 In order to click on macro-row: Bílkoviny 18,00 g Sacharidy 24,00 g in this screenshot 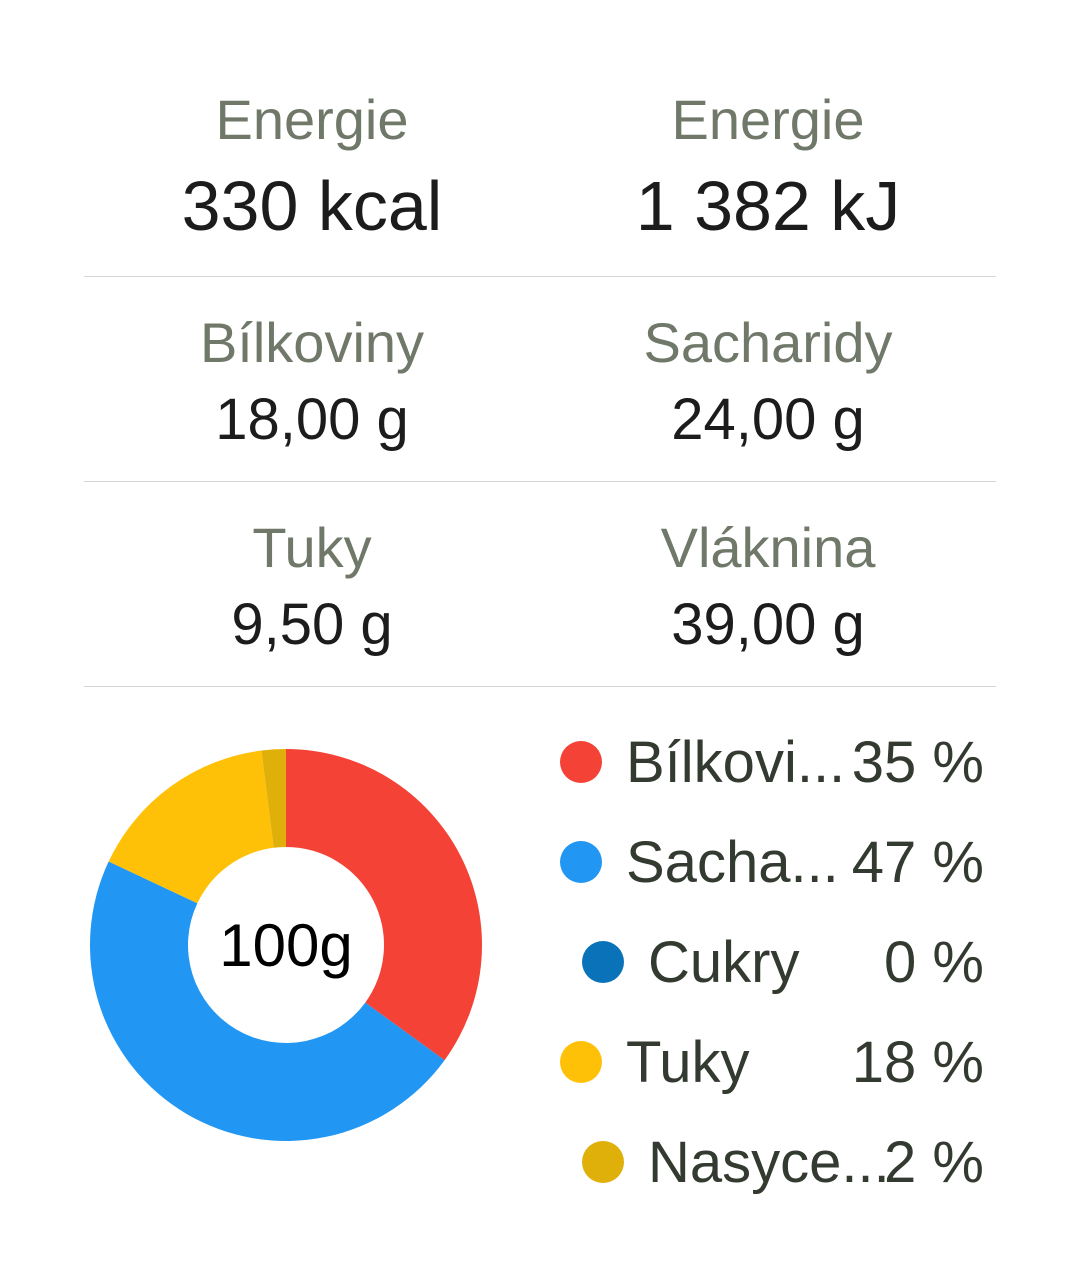, I will do `click(540, 379)`.